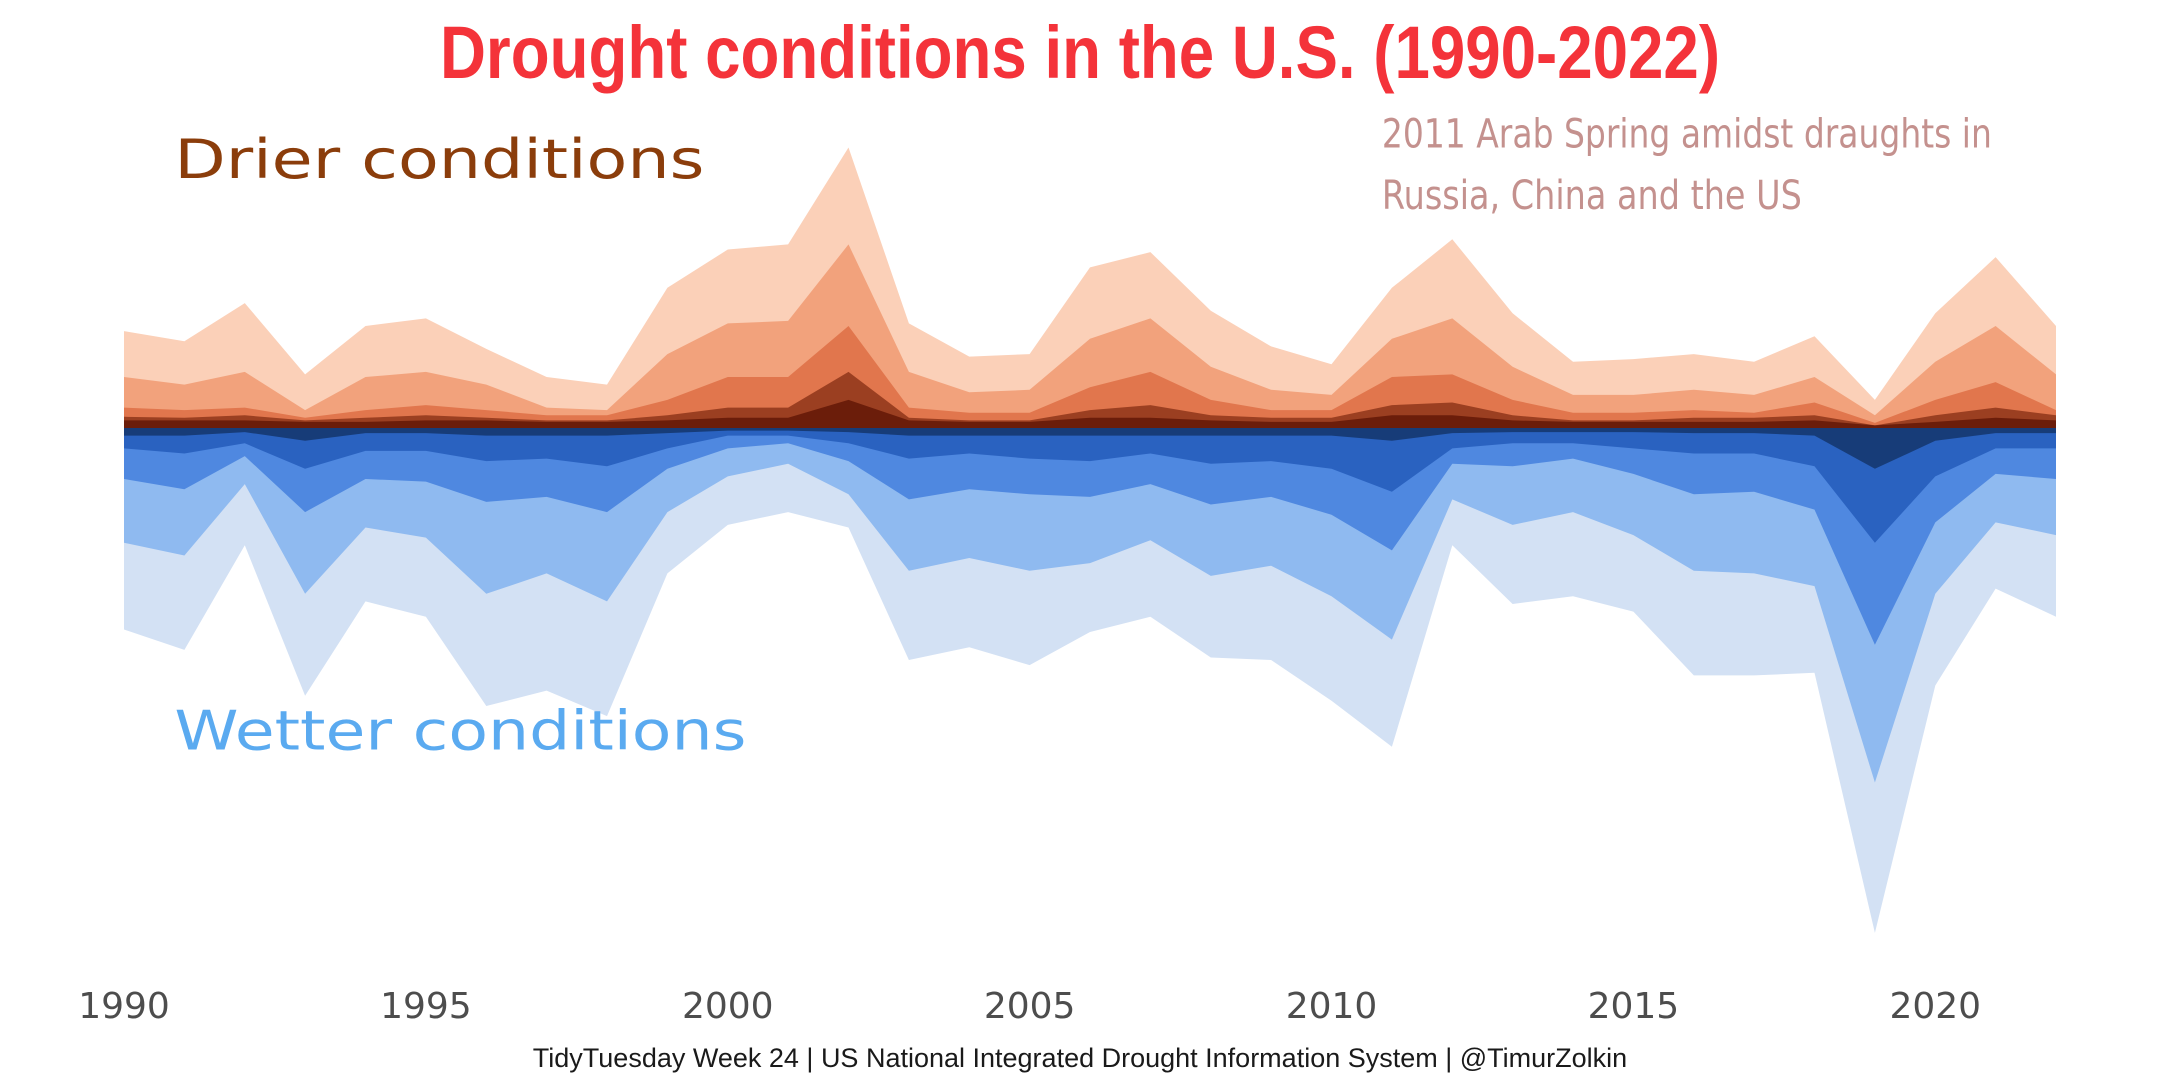  I want to click on arab-spring-note-line-2: Russia, China and the US, so click(1592, 196).